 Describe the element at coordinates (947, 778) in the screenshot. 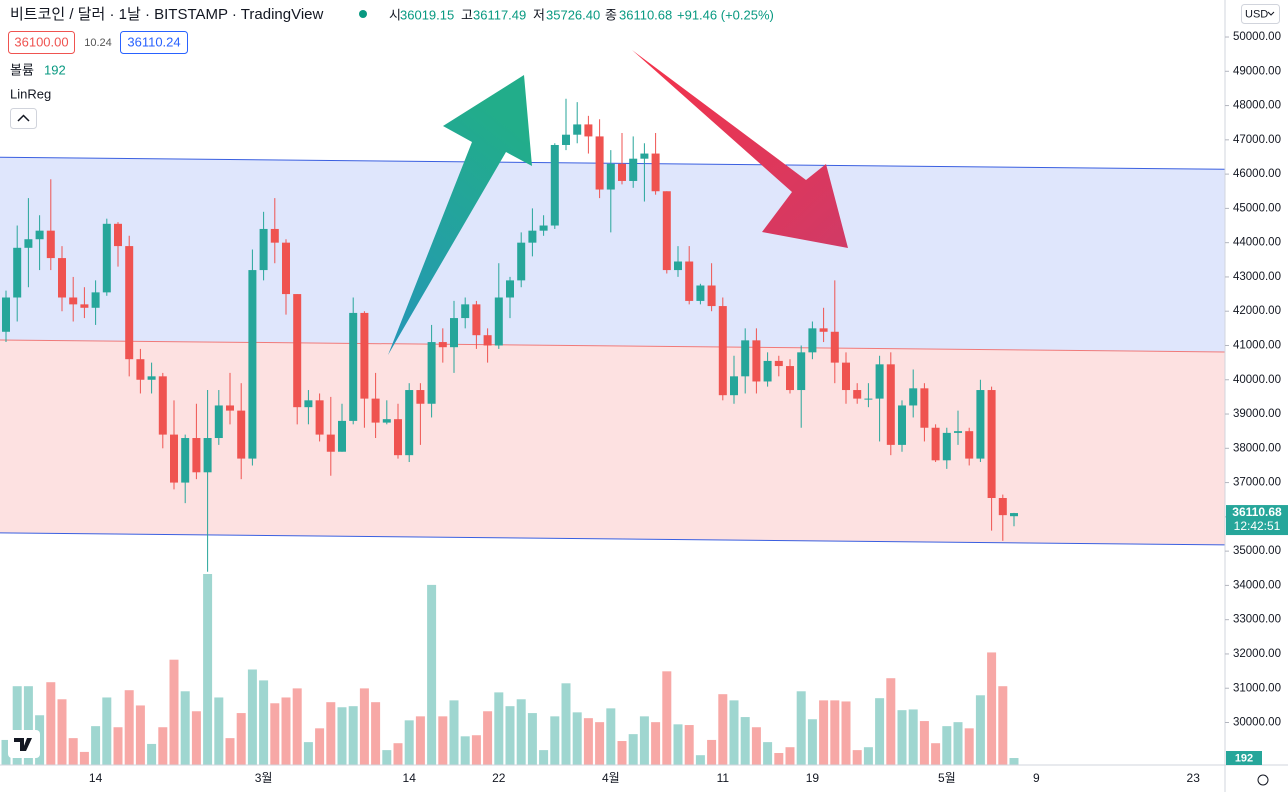

I see `x-tick-label: 5월` at that location.